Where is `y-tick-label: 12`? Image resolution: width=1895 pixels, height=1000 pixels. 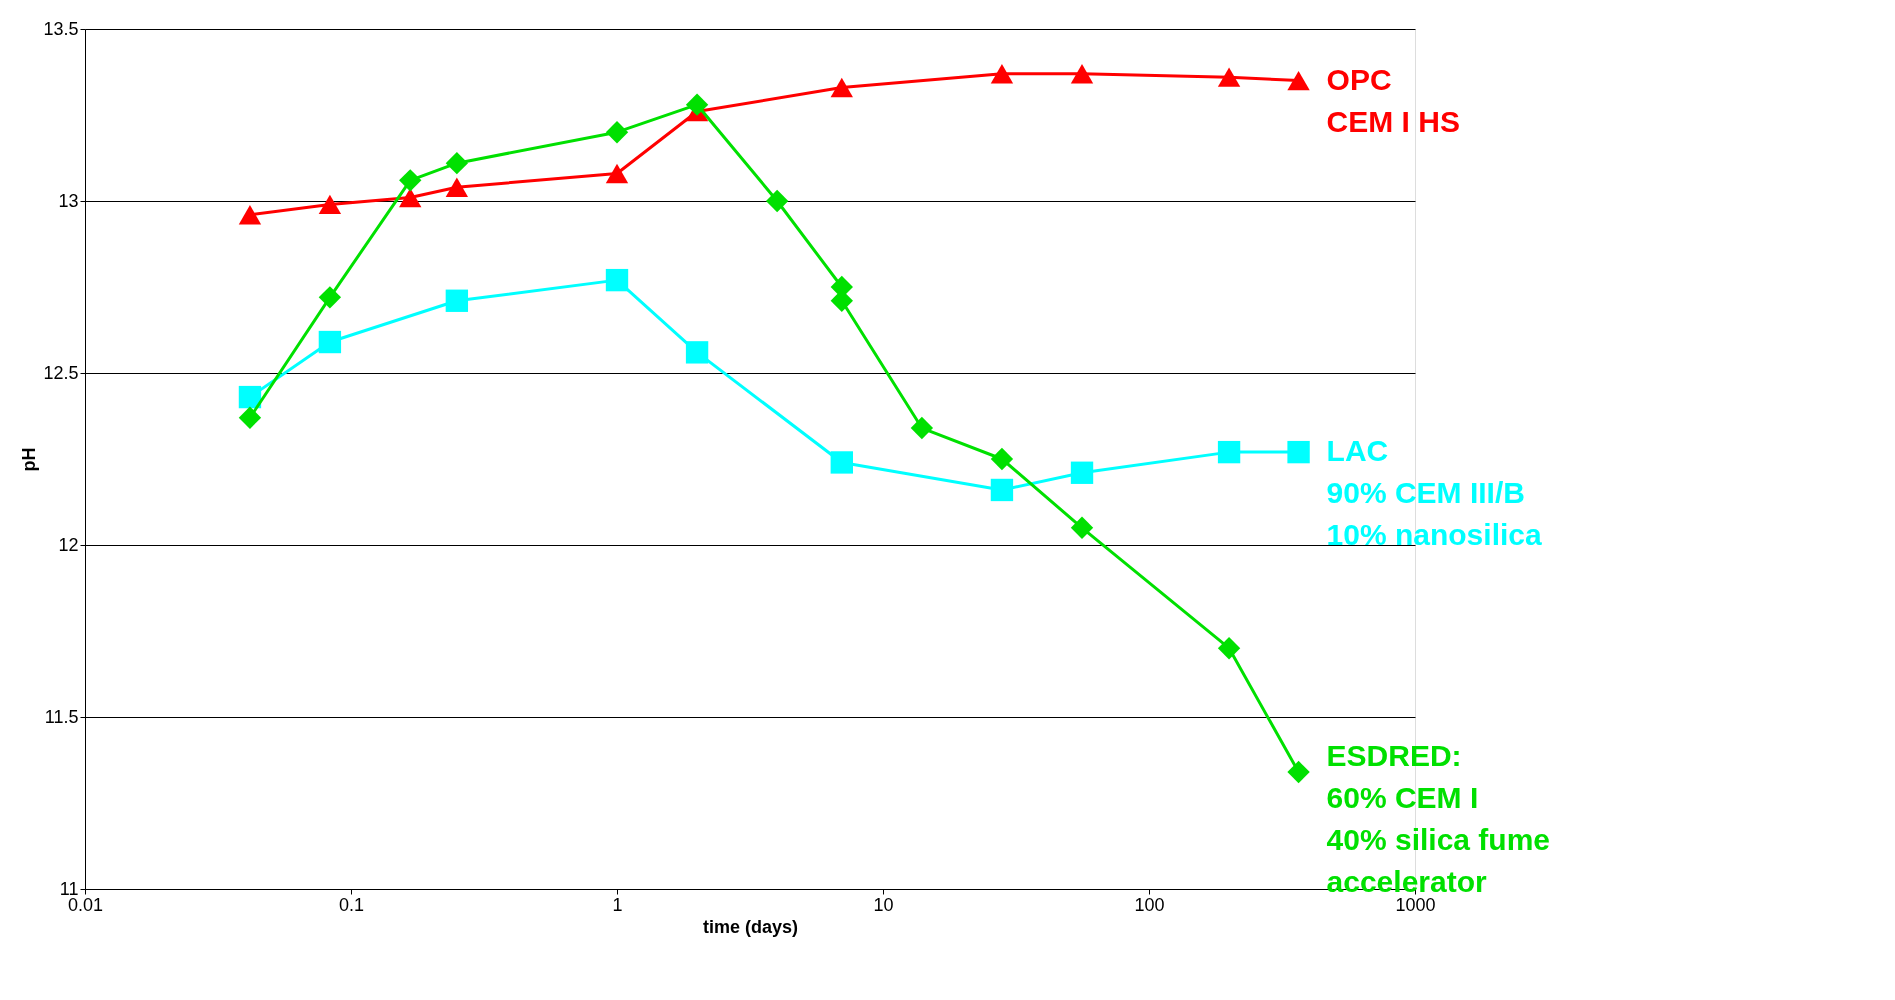
y-tick-label: 12 is located at coordinates (68, 544).